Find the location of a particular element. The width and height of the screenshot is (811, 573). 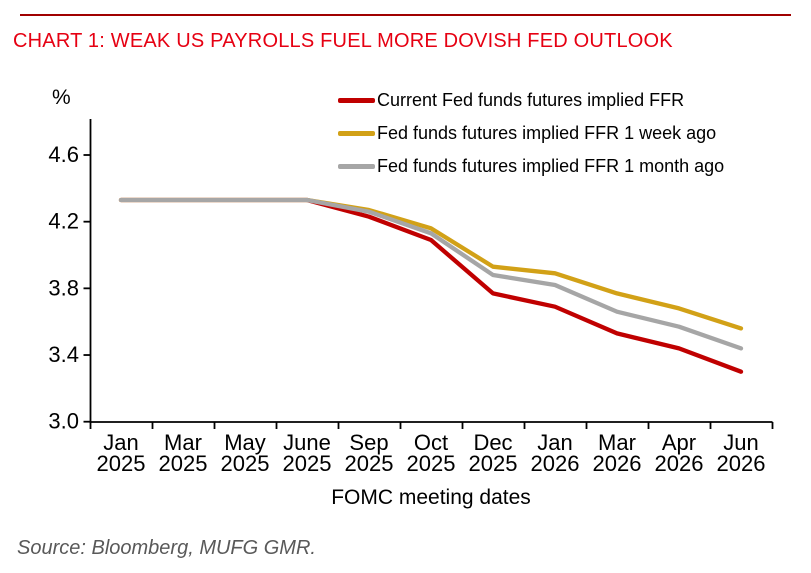

x-tick-label-month: Oct is located at coordinates (431, 442).